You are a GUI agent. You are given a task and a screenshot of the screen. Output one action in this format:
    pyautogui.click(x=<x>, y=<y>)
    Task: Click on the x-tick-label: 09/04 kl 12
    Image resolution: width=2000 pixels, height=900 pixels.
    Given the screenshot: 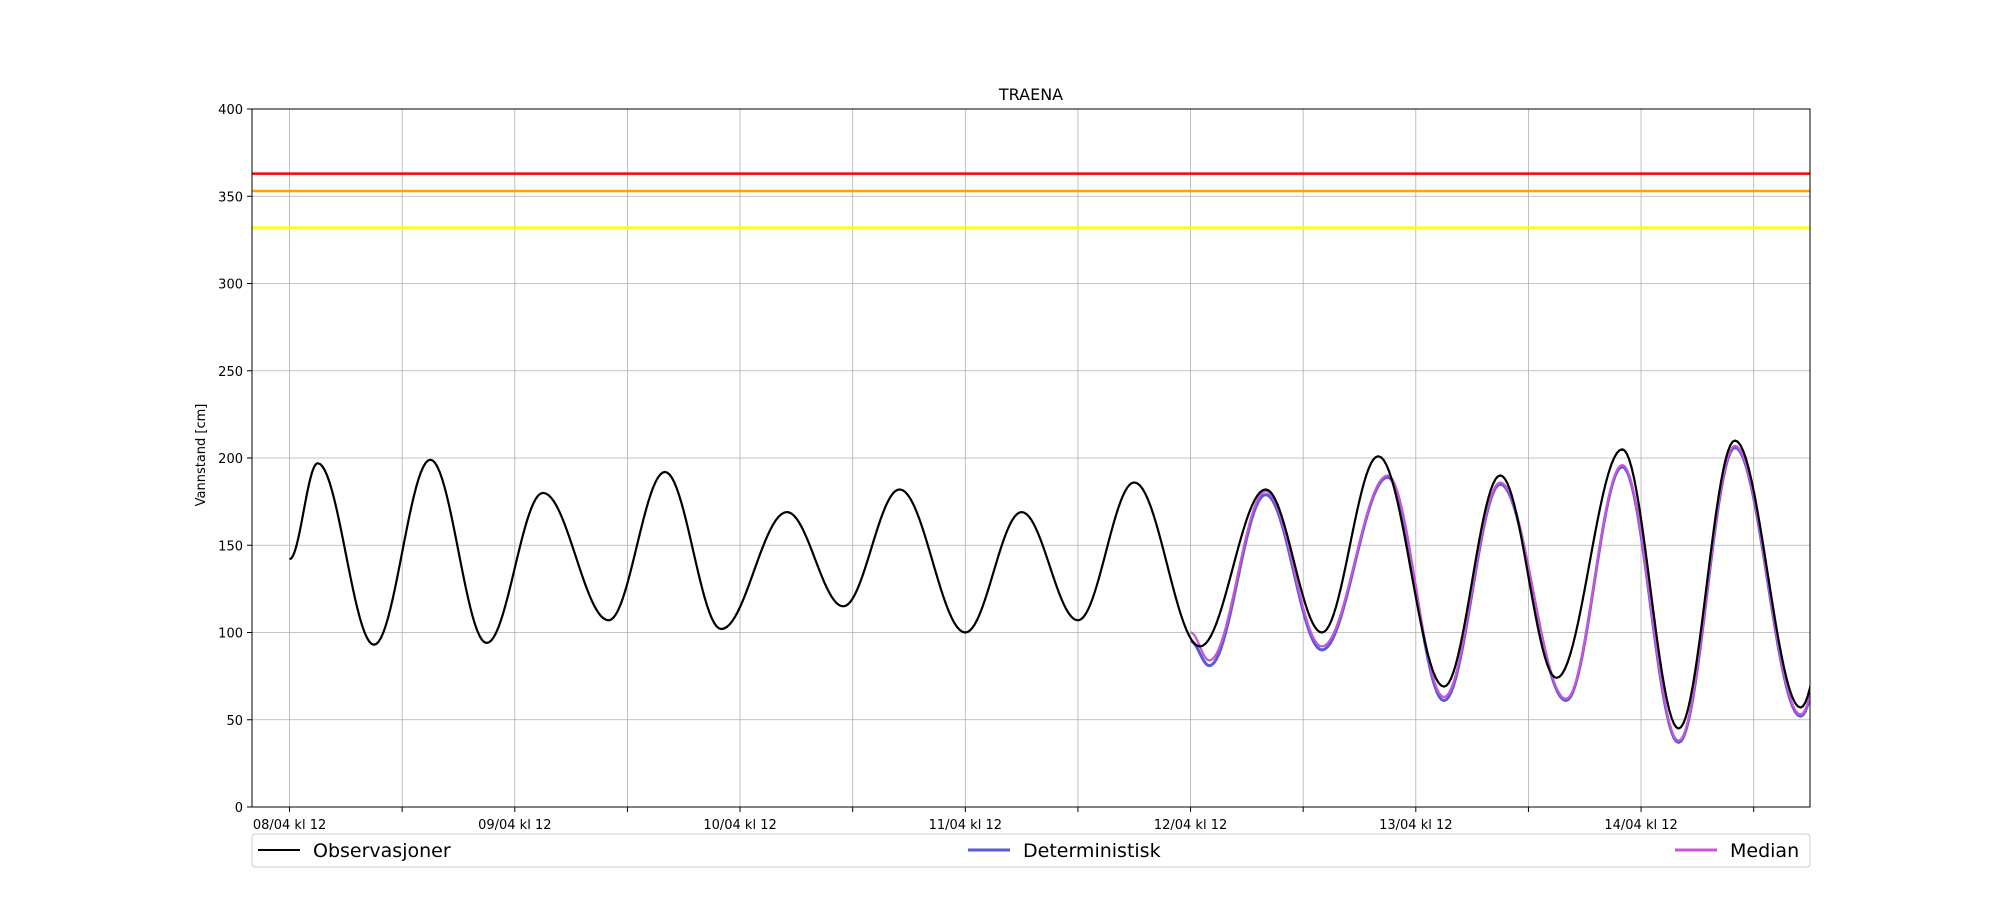 What is the action you would take?
    pyautogui.click(x=514, y=825)
    